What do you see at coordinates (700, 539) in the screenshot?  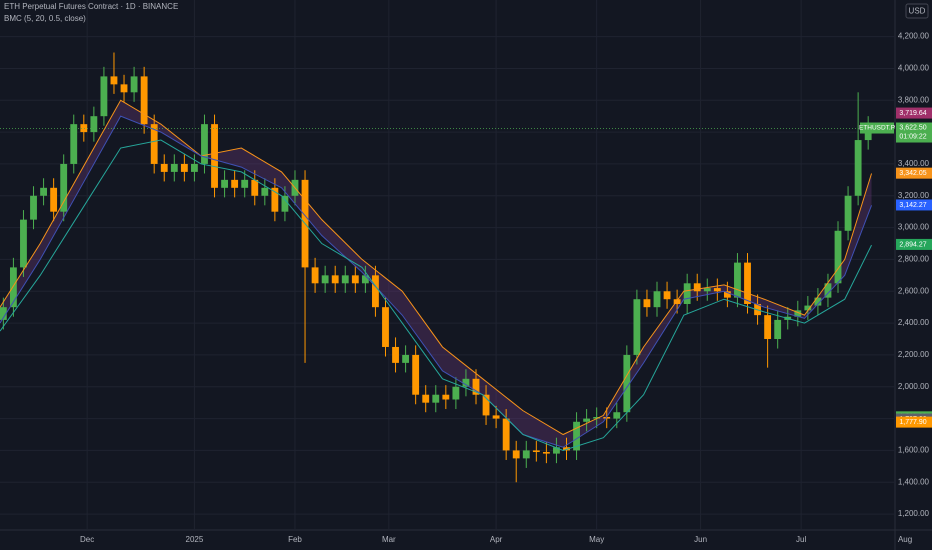 I see `x-tick-label: Jun` at bounding box center [700, 539].